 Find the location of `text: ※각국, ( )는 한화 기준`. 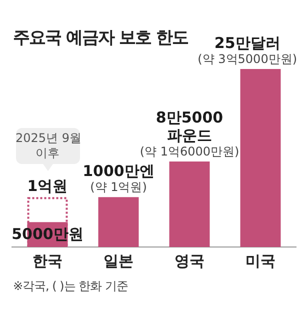

text: ※각국, ( )는 한화 기준 is located at coordinates (70, 286).